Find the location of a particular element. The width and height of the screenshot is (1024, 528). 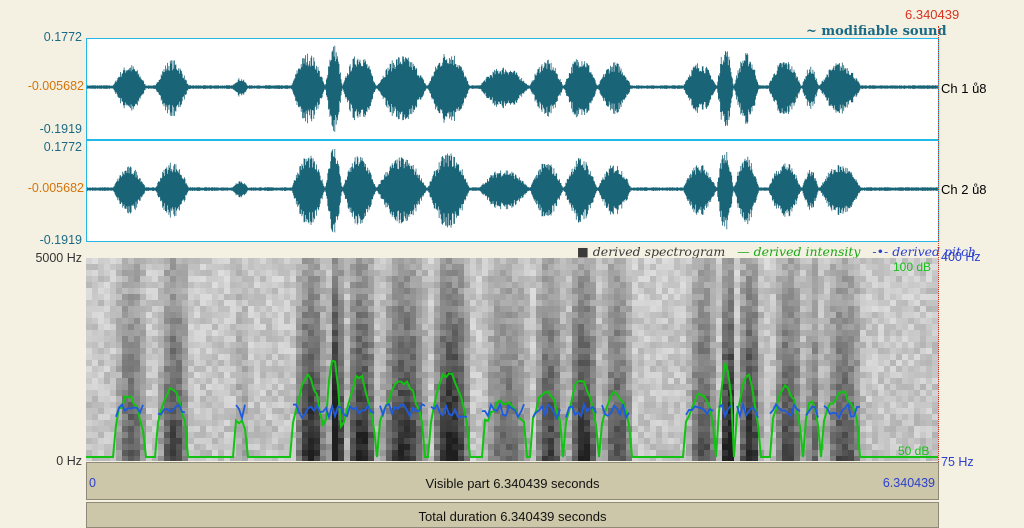

visible-start-time: 0 is located at coordinates (92, 483).